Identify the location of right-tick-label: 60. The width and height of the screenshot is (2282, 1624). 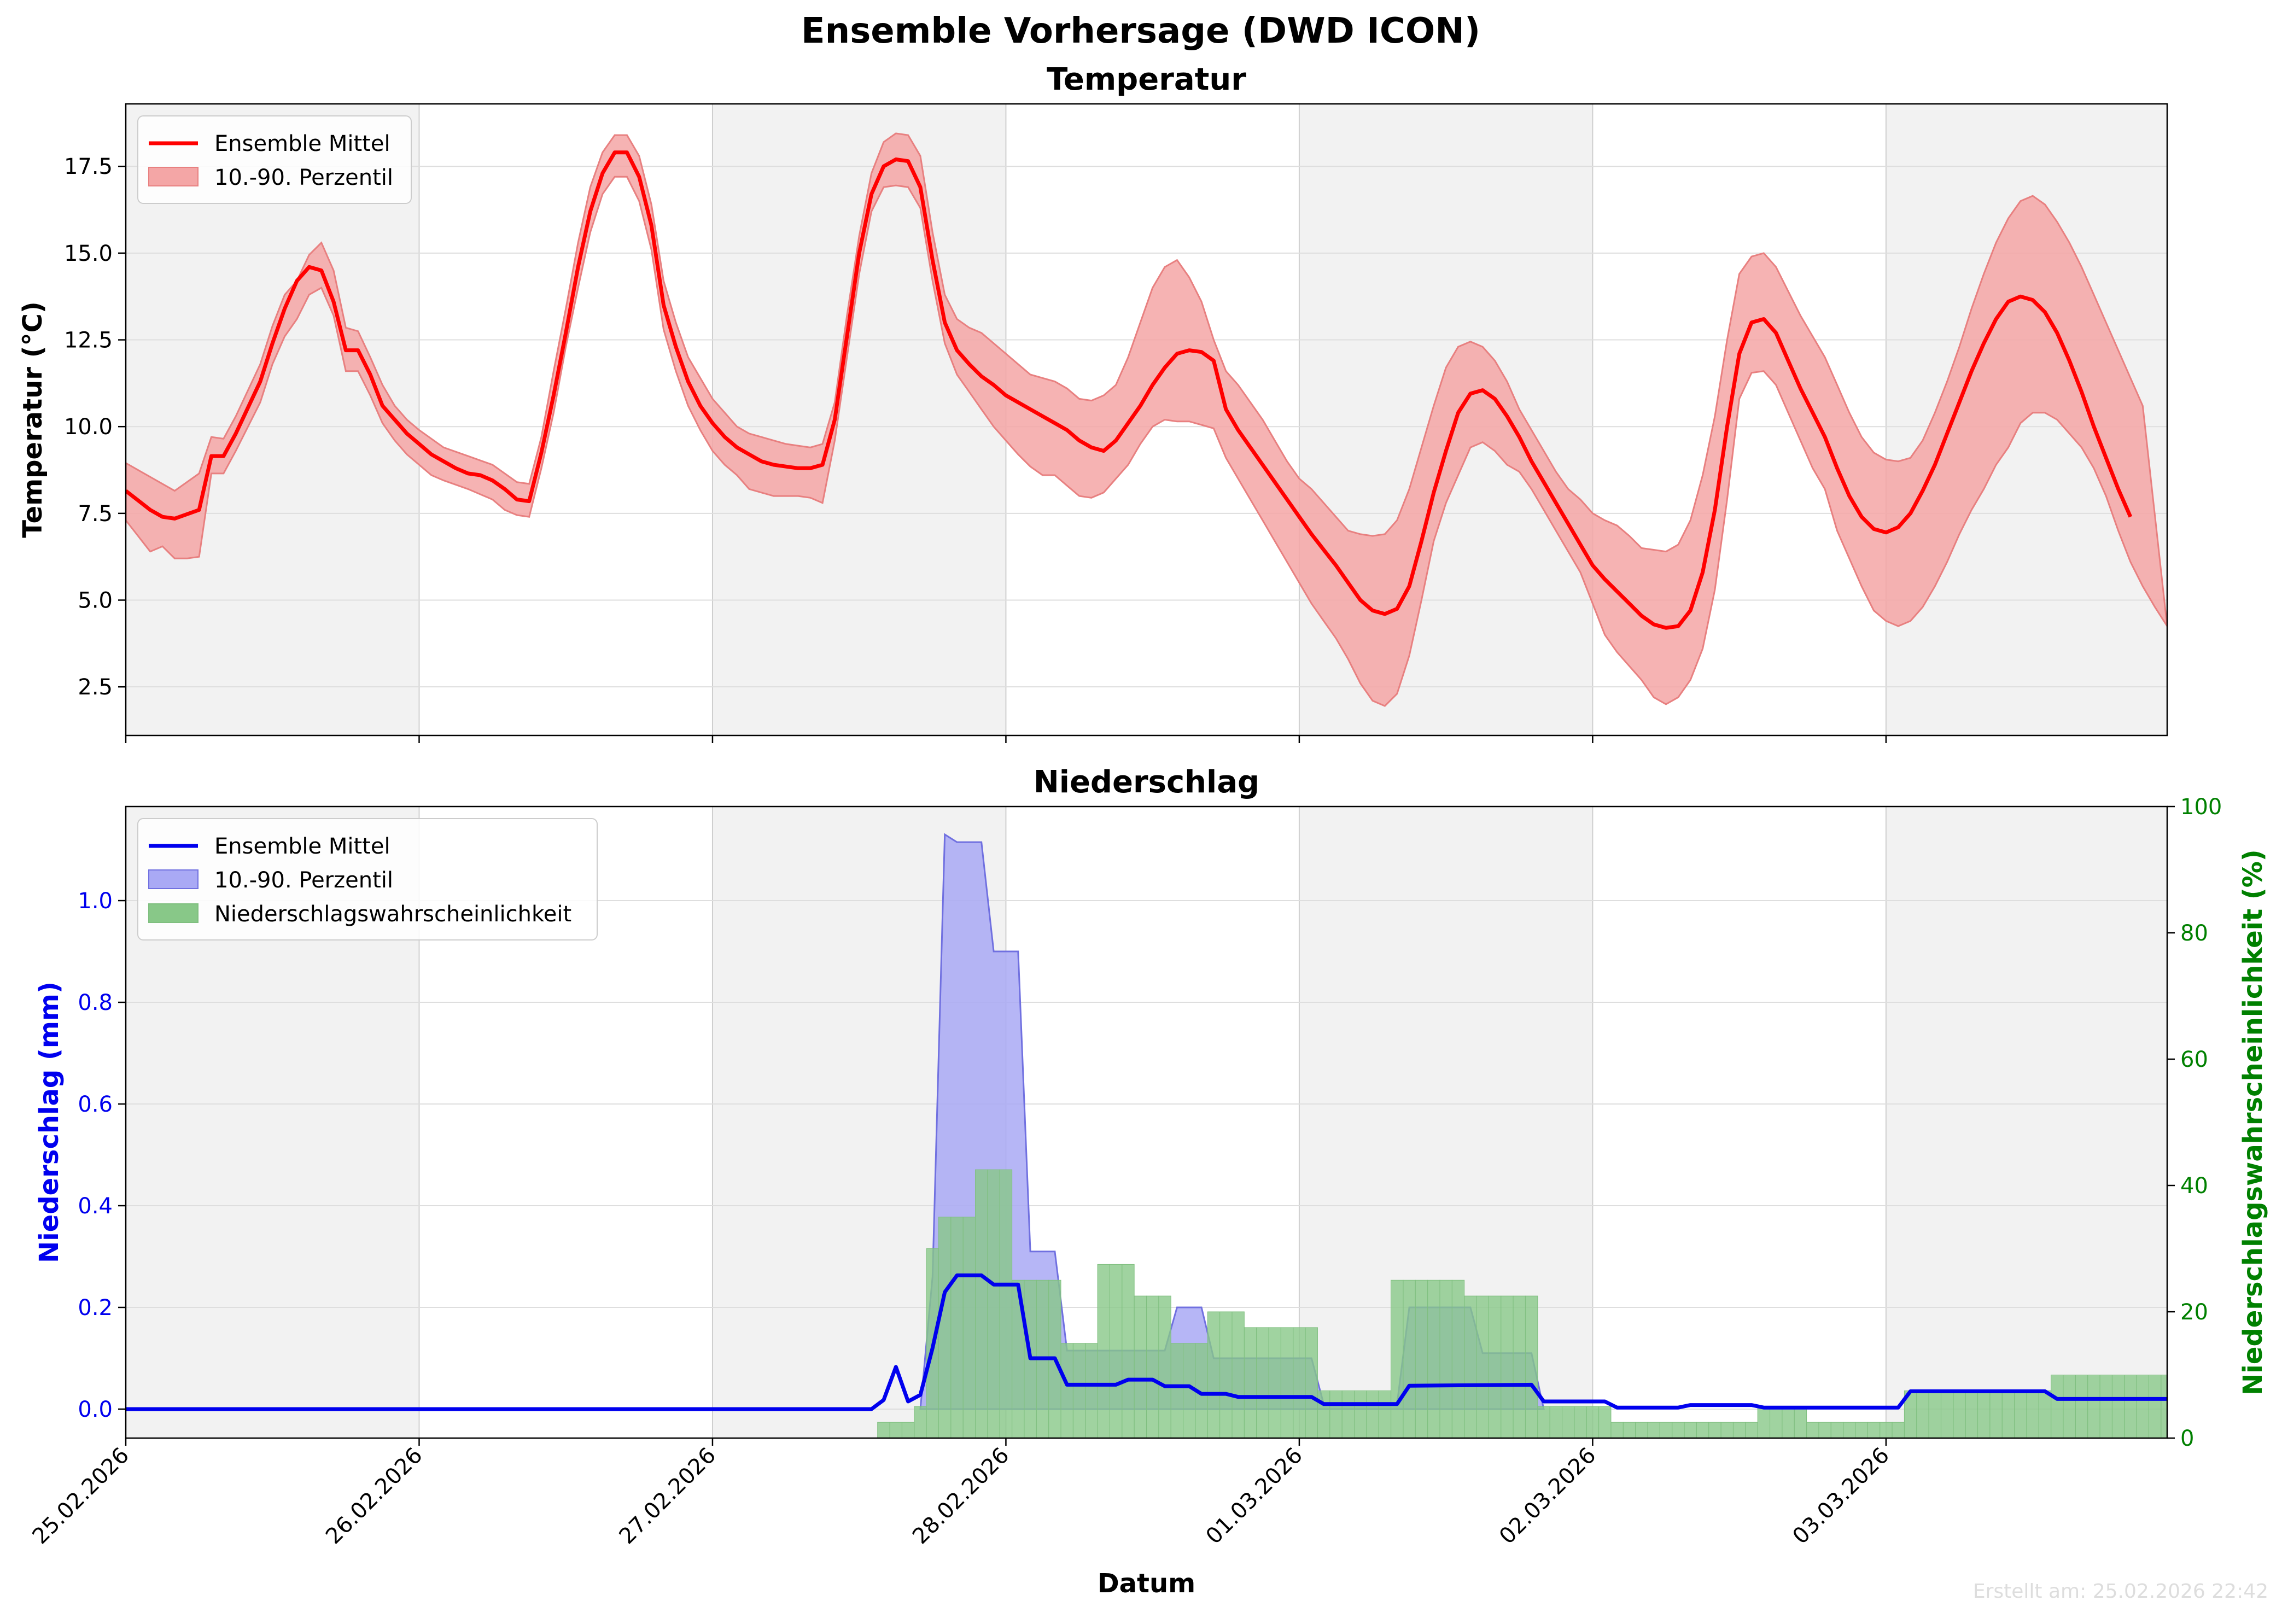
(2194, 1059).